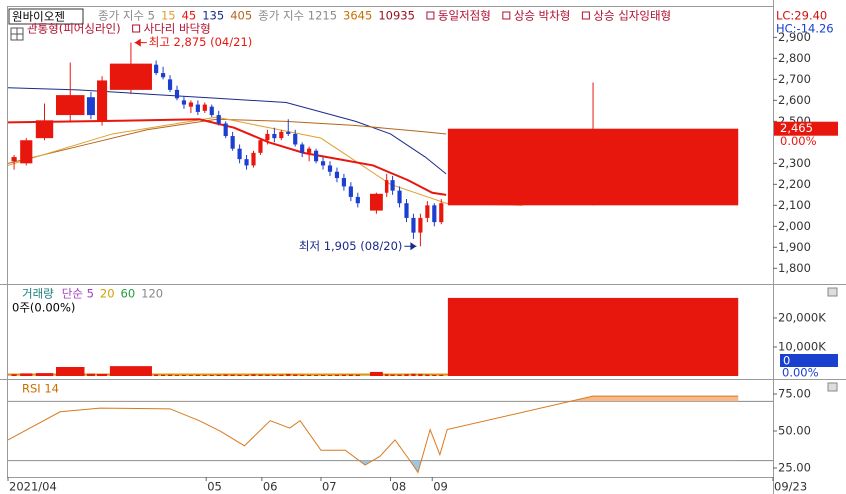  I want to click on legend-label: 135, so click(213, 16).